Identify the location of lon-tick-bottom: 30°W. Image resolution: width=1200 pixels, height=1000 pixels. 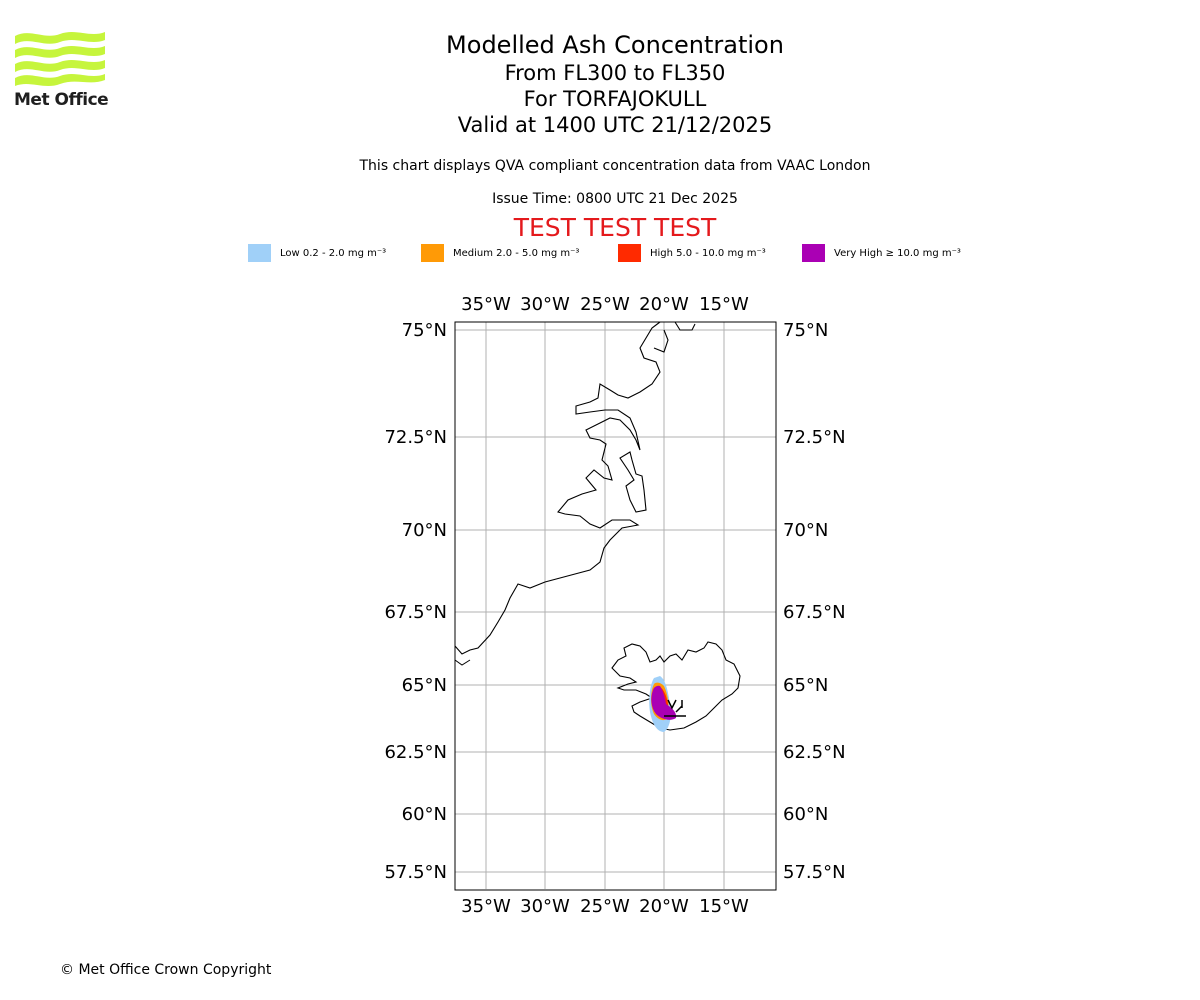
(545, 906).